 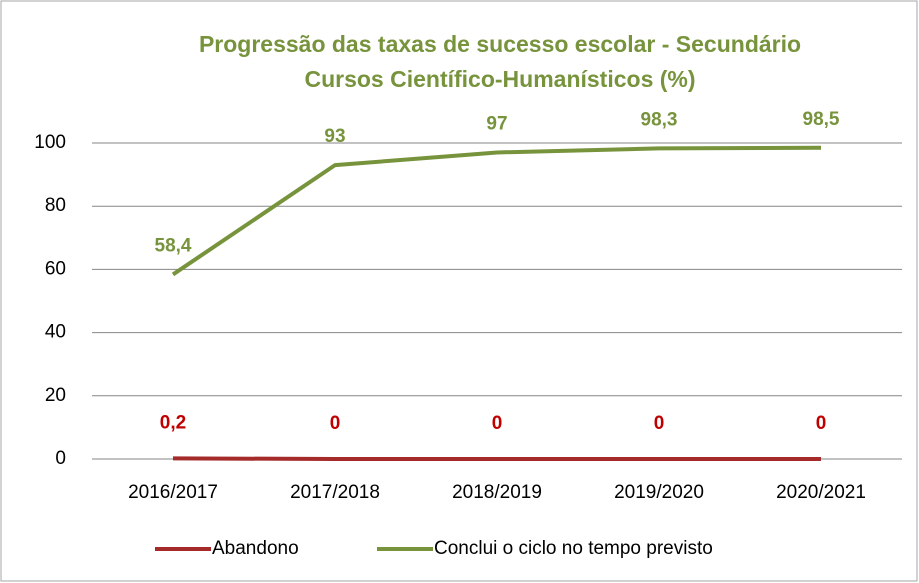 I want to click on x-tick-label: 2016/2017, so click(x=173, y=492).